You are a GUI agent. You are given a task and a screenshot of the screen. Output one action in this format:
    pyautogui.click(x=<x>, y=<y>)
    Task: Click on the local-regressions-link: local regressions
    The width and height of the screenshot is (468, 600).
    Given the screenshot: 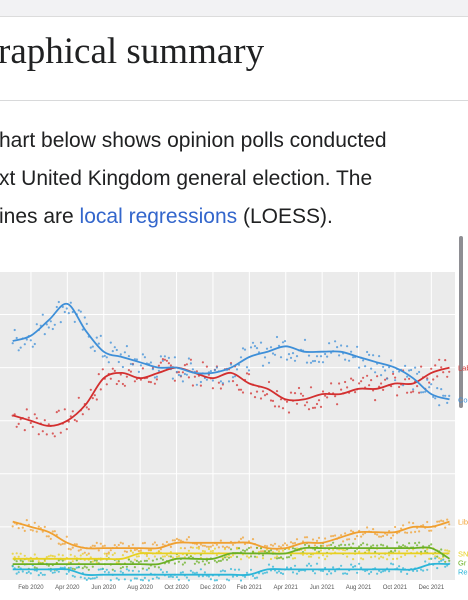 What is the action you would take?
    pyautogui.click(x=158, y=216)
    